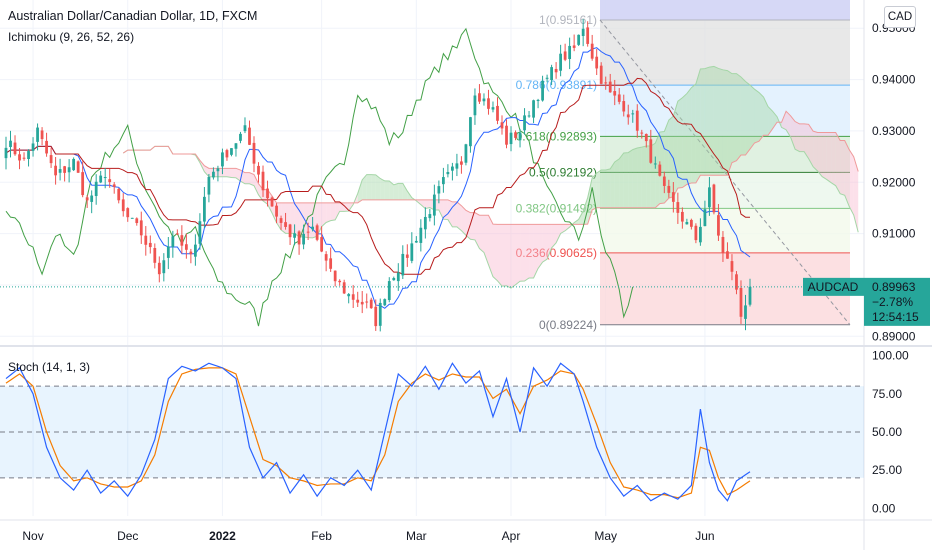  Describe the element at coordinates (894, 131) in the screenshot. I see `price-tick-label: 0.93000` at that location.